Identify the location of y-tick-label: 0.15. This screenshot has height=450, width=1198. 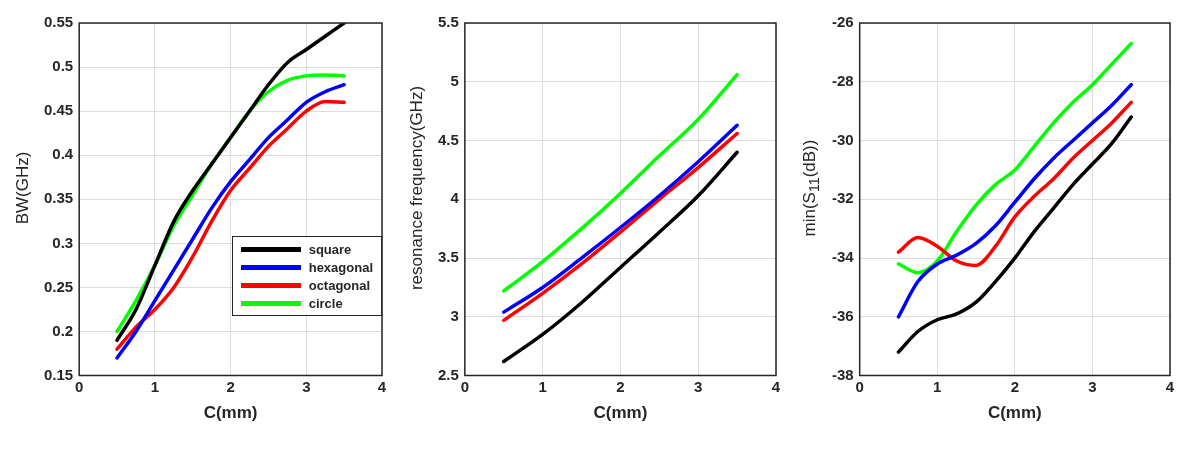
(58, 374).